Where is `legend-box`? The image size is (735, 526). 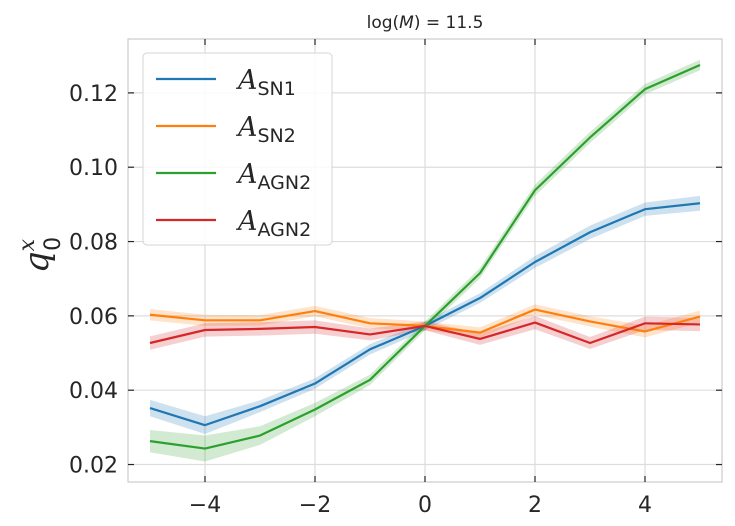
legend-box is located at coordinates (237, 149).